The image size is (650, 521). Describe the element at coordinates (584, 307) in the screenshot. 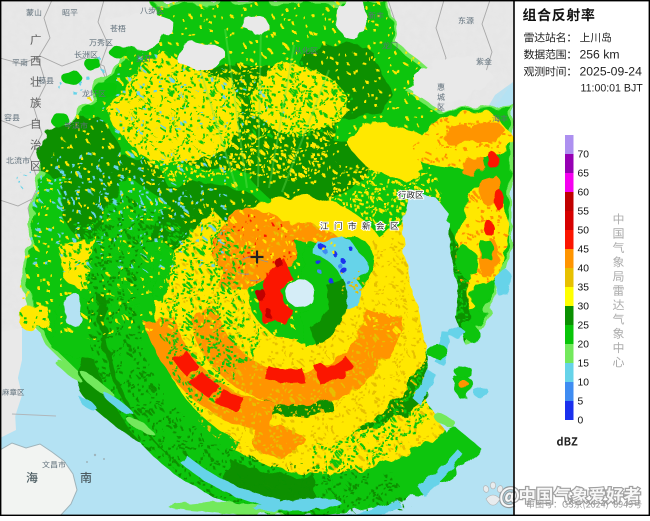

I see `svg-text: 30` at that location.